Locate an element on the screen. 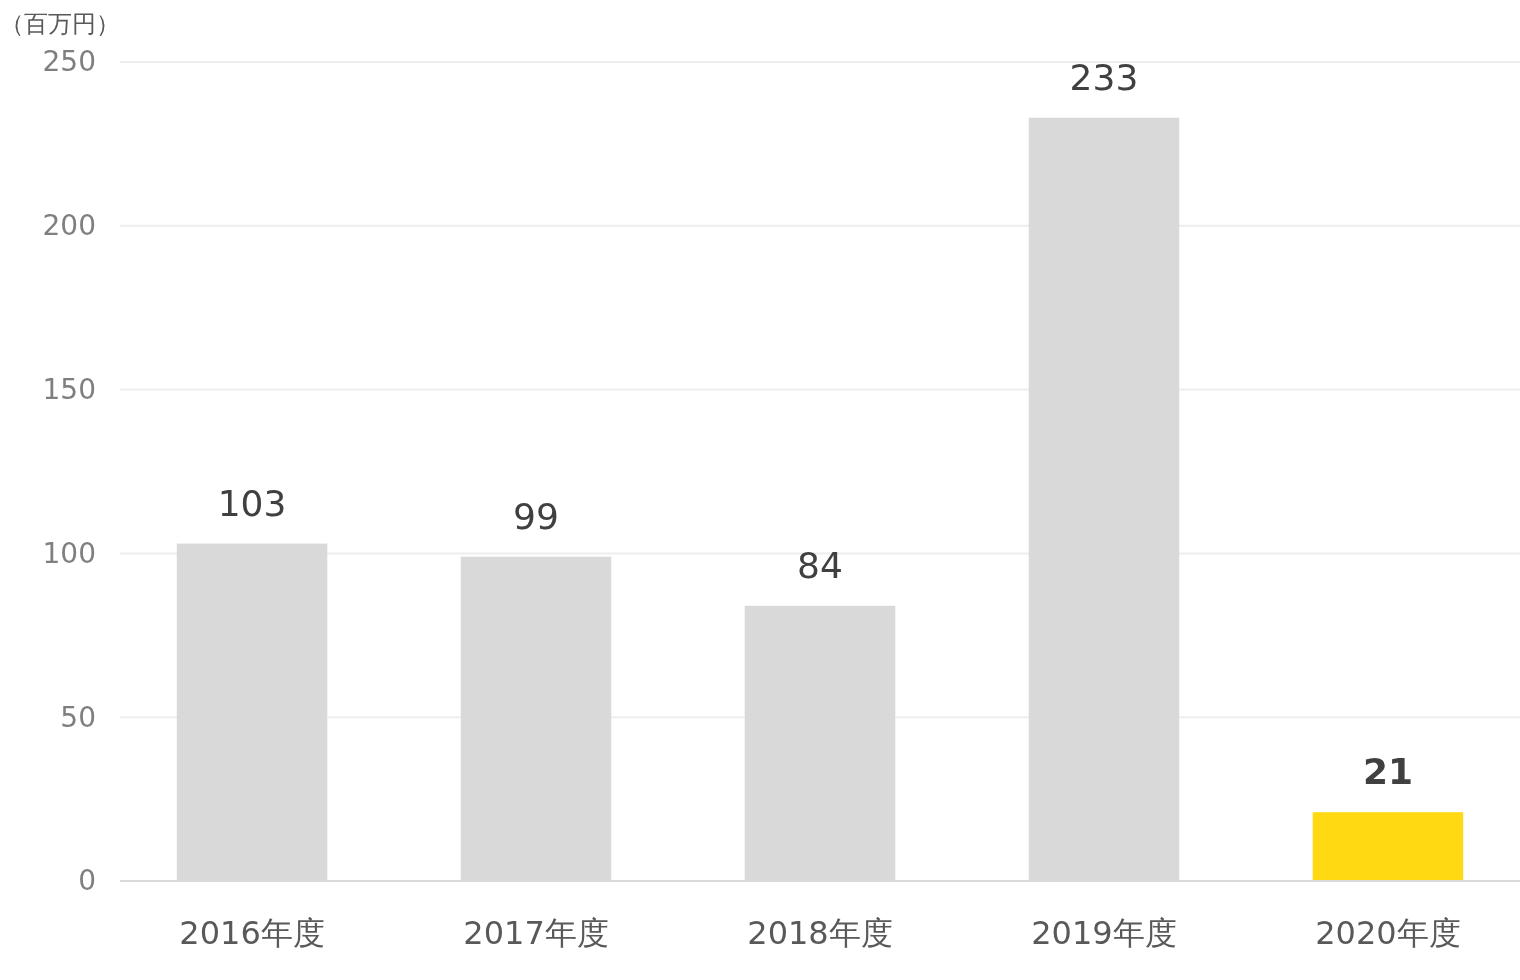  x-tick-label: 2018年度 is located at coordinates (820, 932).